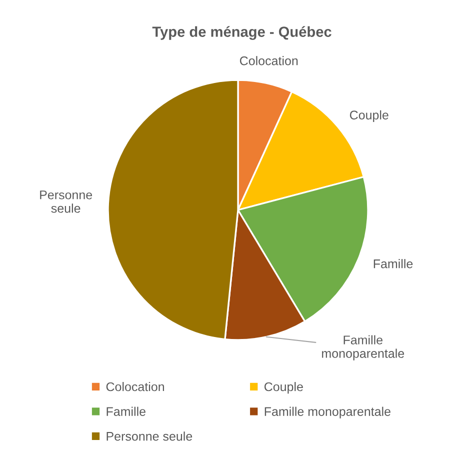 The width and height of the screenshot is (461, 459). I want to click on slice-label: Couple, so click(369, 116).